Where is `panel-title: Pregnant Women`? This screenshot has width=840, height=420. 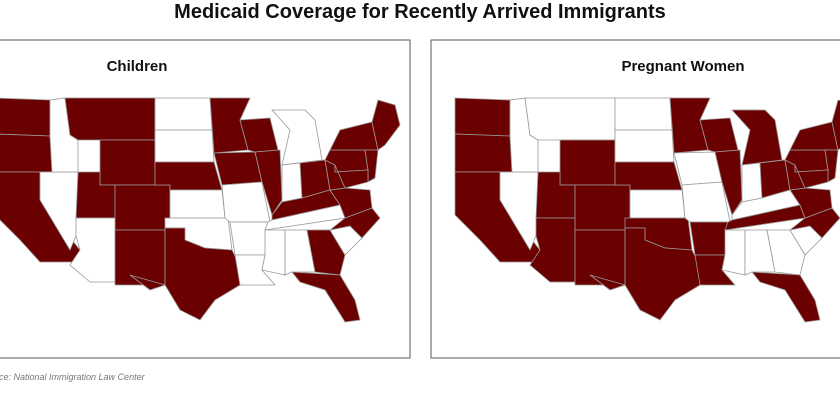 panel-title: Pregnant Women is located at coordinates (682, 66).